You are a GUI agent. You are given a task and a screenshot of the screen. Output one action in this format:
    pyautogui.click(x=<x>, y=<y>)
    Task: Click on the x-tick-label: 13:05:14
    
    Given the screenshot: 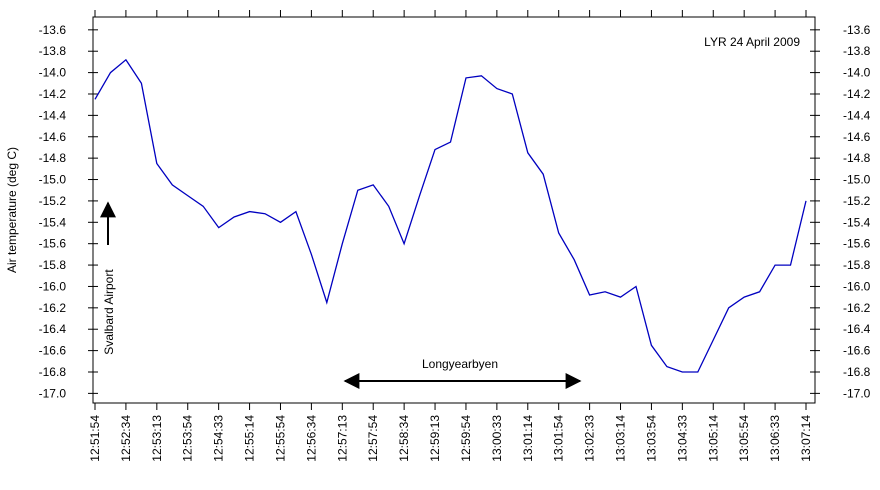 What is the action you would take?
    pyautogui.click(x=713, y=438)
    